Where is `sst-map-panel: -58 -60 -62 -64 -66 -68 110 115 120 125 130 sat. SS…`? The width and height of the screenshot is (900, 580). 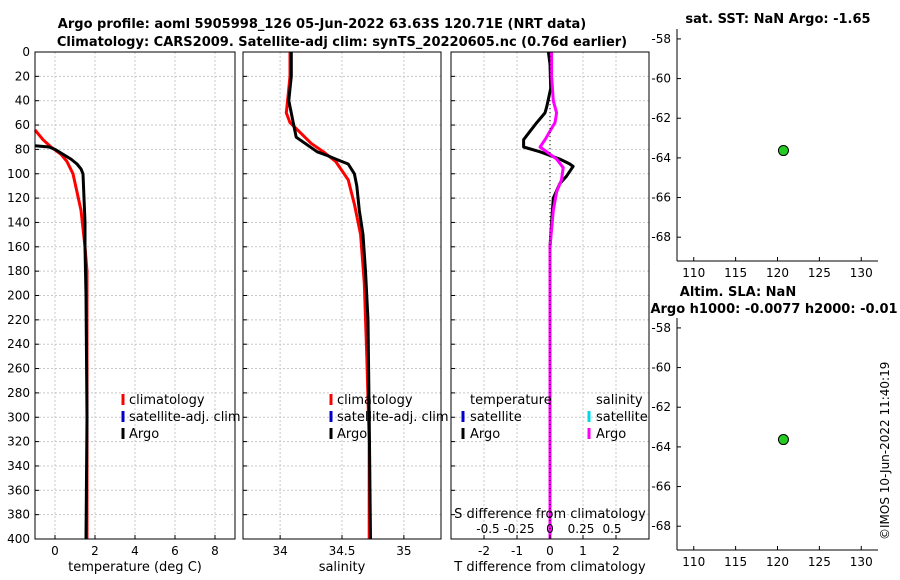 sst-map-panel: -58 -60 -62 -64 -66 -68 110 115 120 125 130 sat. SS… is located at coordinates (764, 146).